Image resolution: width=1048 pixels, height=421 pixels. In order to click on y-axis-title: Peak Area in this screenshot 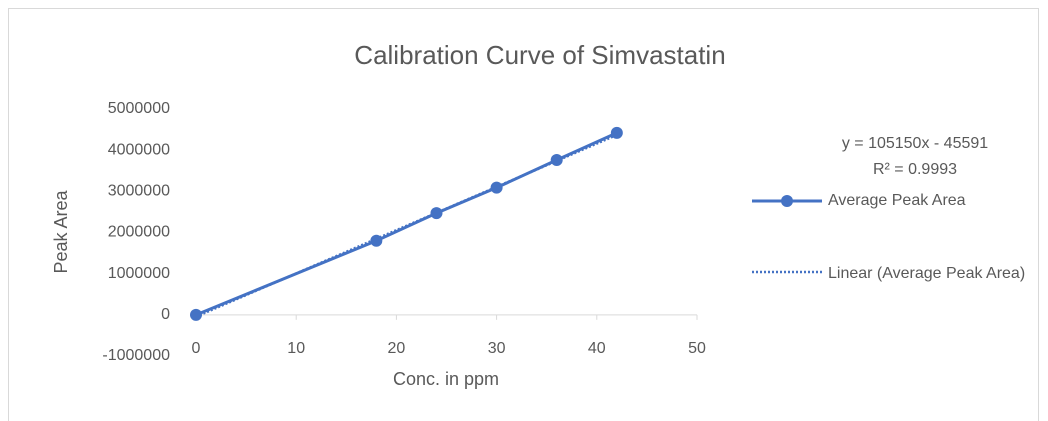, I will do `click(61, 231)`.